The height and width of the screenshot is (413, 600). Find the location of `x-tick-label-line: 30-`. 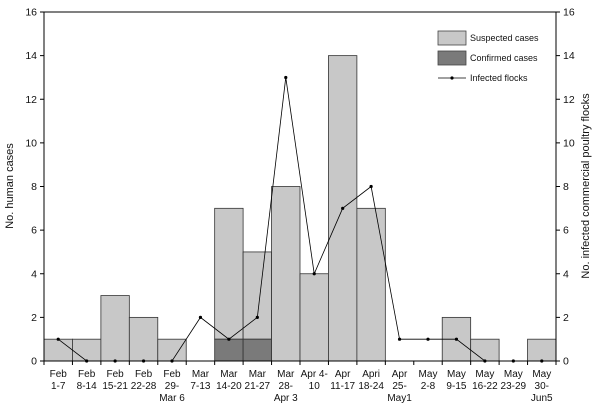

x-tick-label-line: 30- is located at coordinates (542, 386).